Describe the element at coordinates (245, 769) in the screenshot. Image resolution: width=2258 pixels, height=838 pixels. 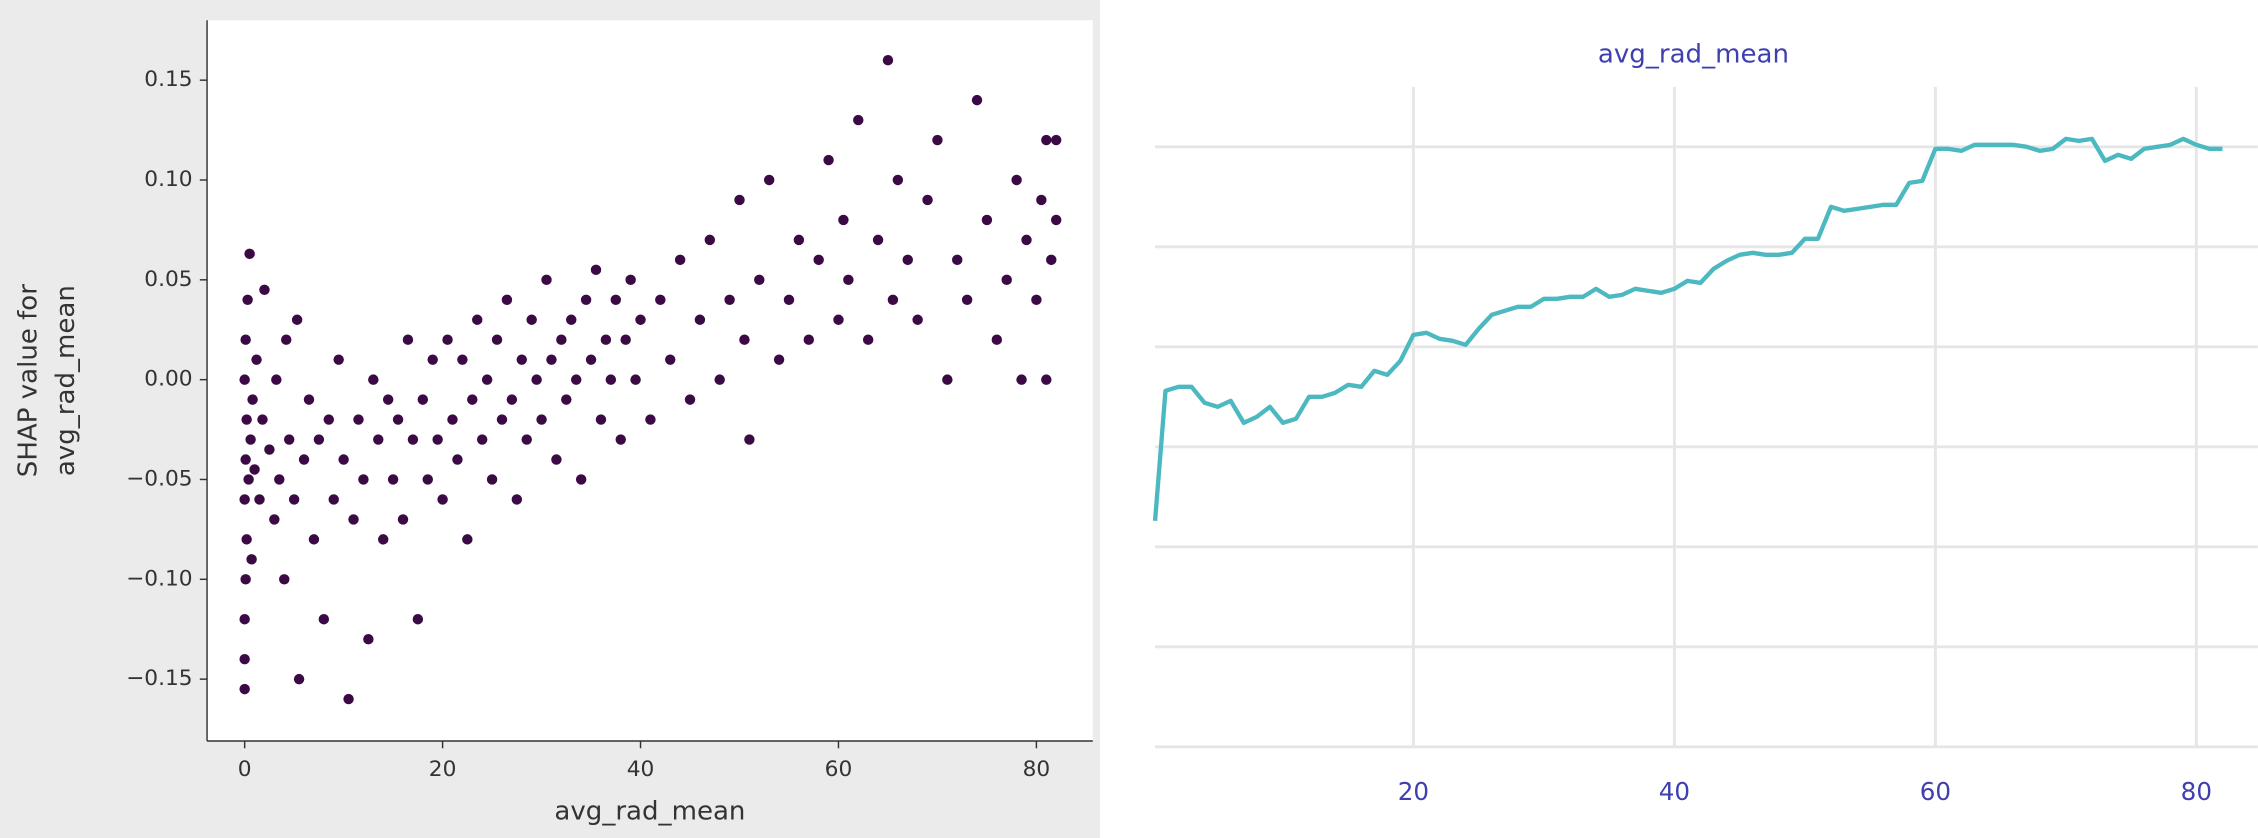
I see `x-tick-label: 0` at that location.